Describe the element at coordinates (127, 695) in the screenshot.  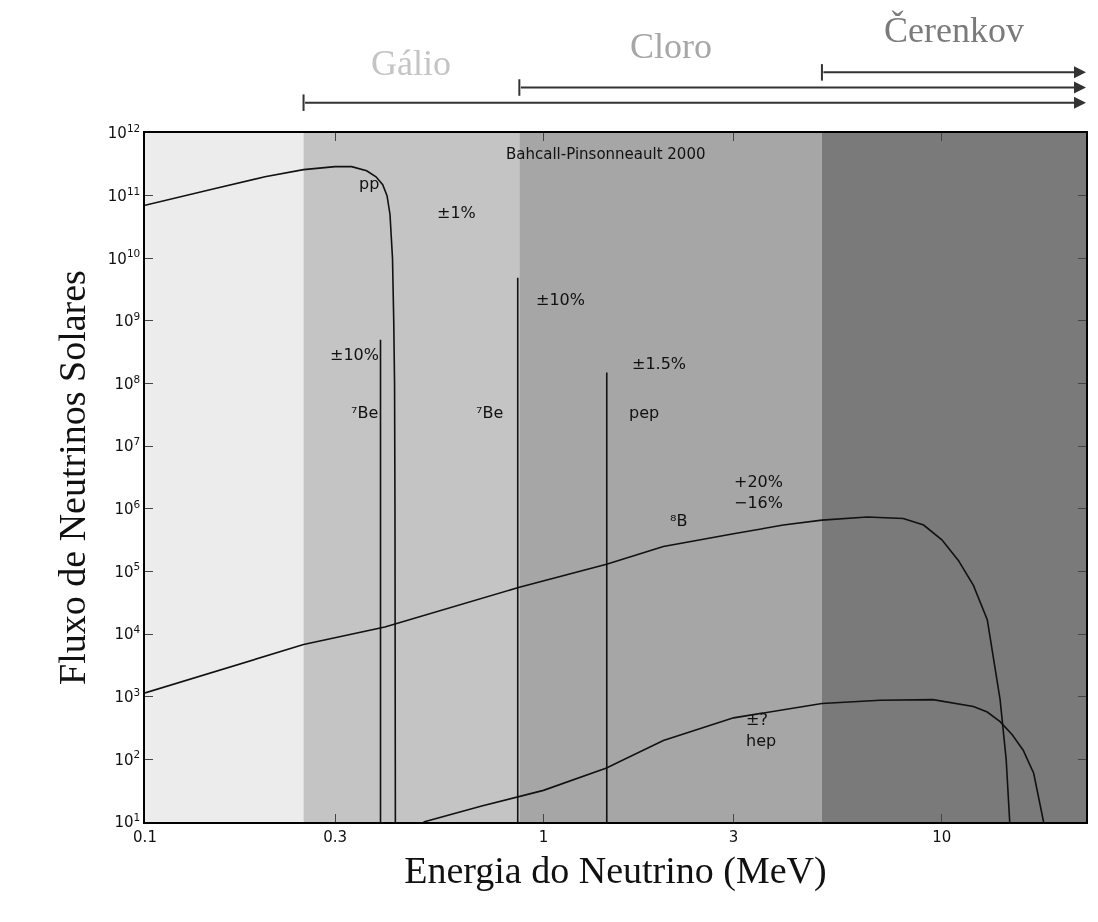
I see `y-tick-label: 10$^{3}$` at that location.